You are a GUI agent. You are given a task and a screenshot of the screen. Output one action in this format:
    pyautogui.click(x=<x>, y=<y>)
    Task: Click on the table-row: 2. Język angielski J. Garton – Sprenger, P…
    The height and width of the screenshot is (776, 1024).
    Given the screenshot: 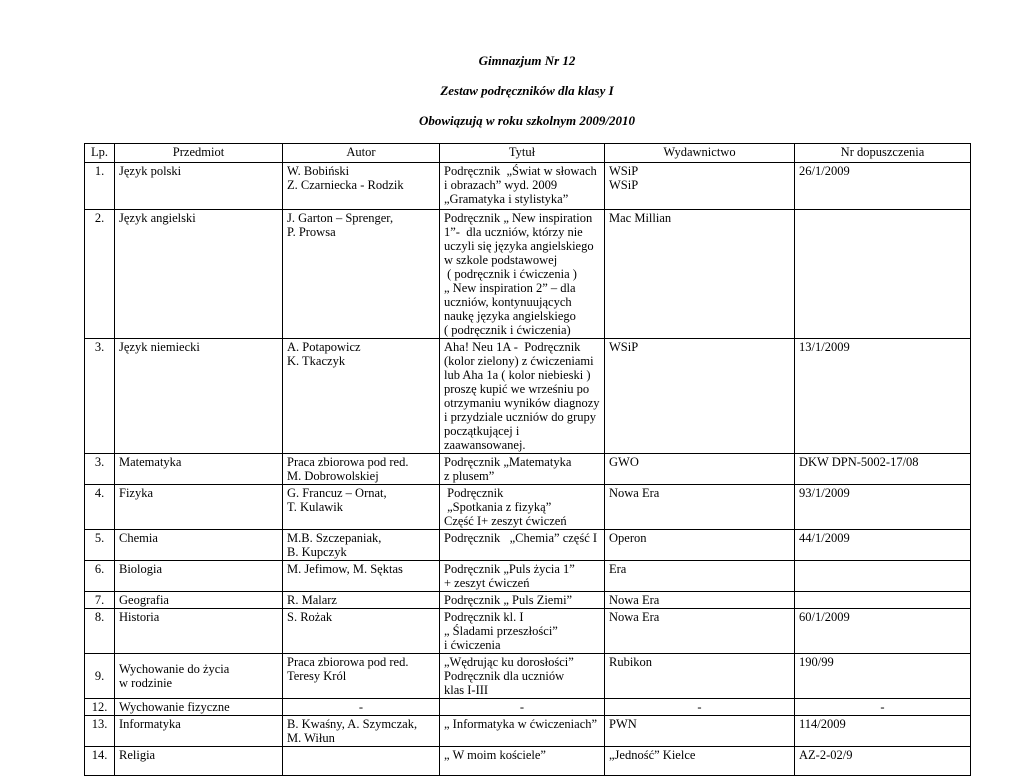 What is the action you would take?
    pyautogui.click(x=527, y=274)
    